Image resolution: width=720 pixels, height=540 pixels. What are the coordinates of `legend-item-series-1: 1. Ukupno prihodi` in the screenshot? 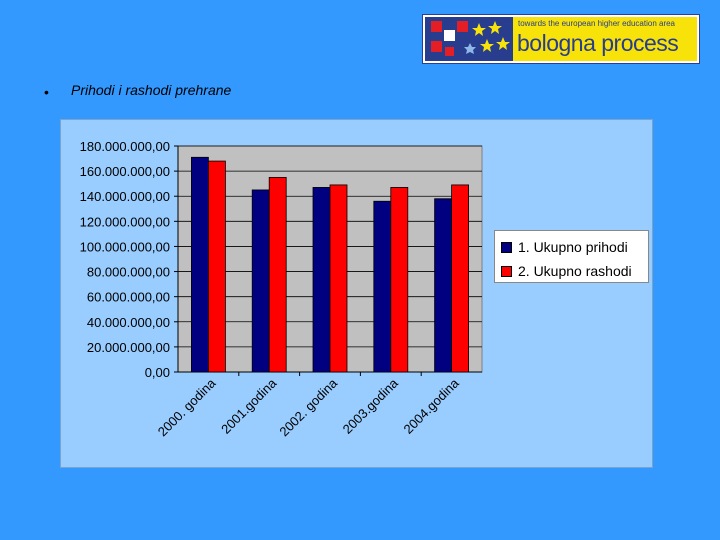 It's located at (574, 247).